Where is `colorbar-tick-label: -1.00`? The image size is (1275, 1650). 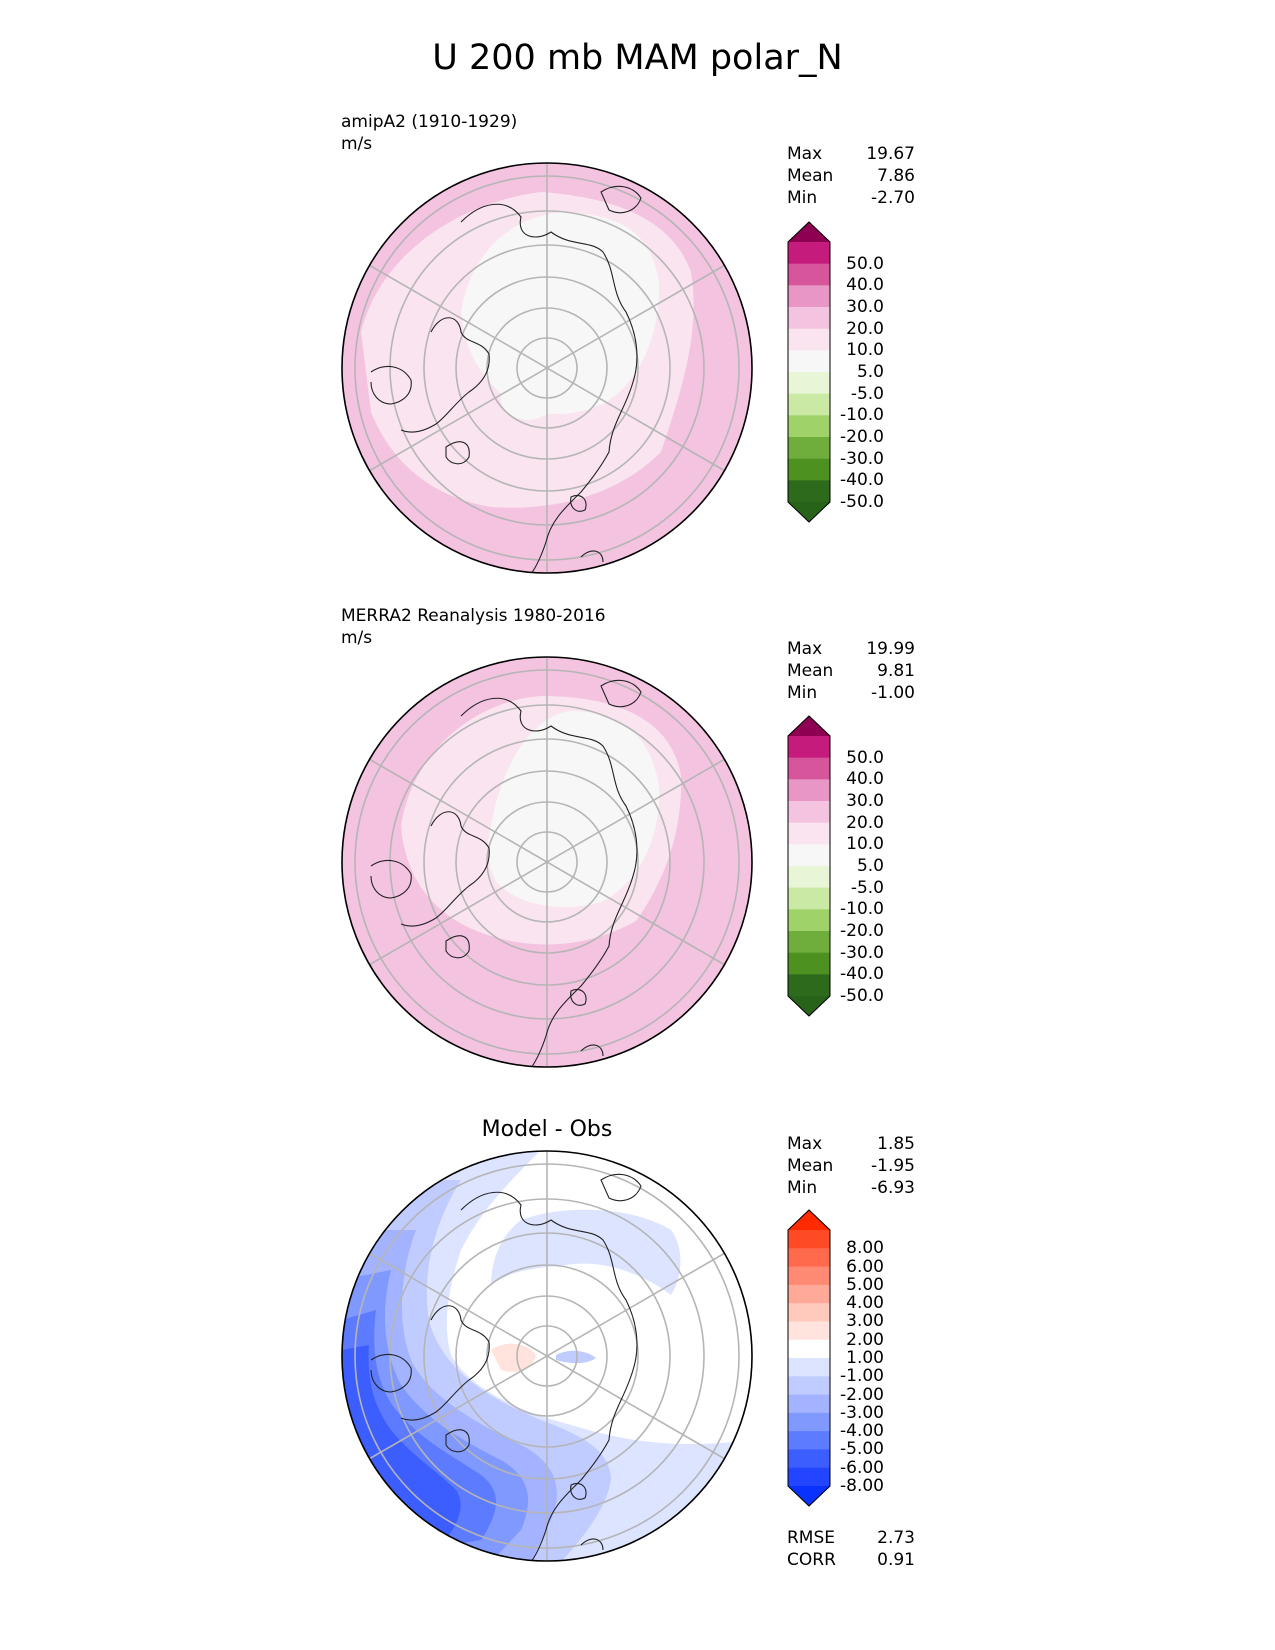
colorbar-tick-label: -1.00 is located at coordinates (862, 1376).